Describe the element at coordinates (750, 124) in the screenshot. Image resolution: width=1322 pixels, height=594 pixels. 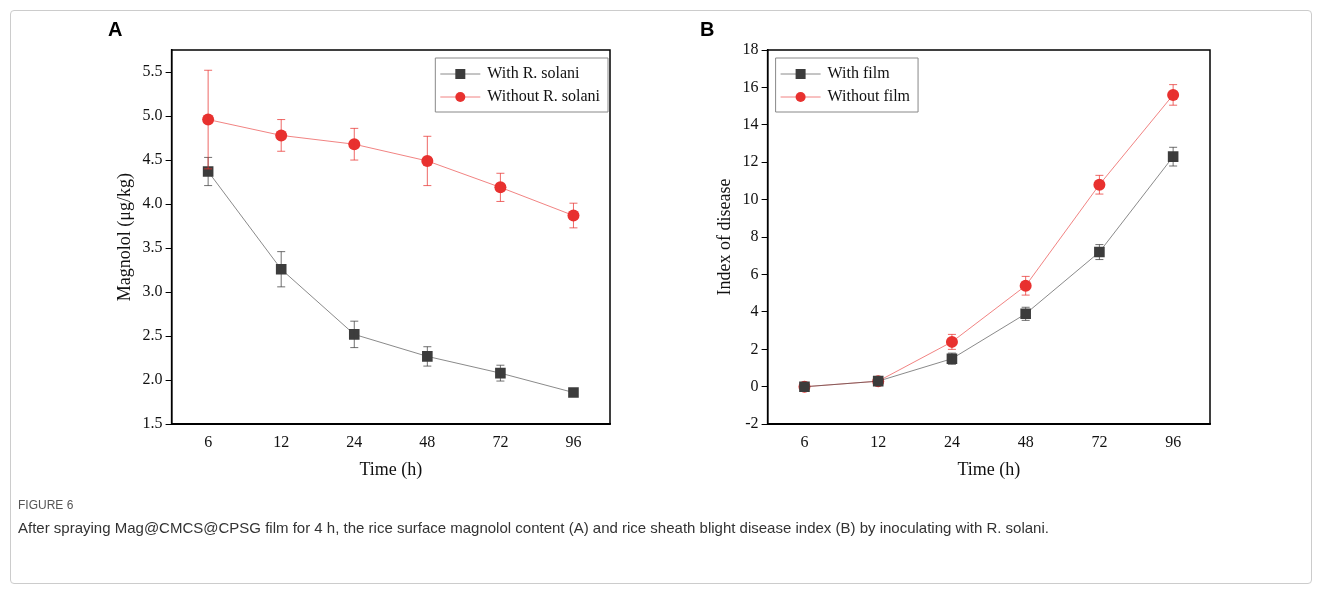
I see `y-tick-label: 14` at that location.